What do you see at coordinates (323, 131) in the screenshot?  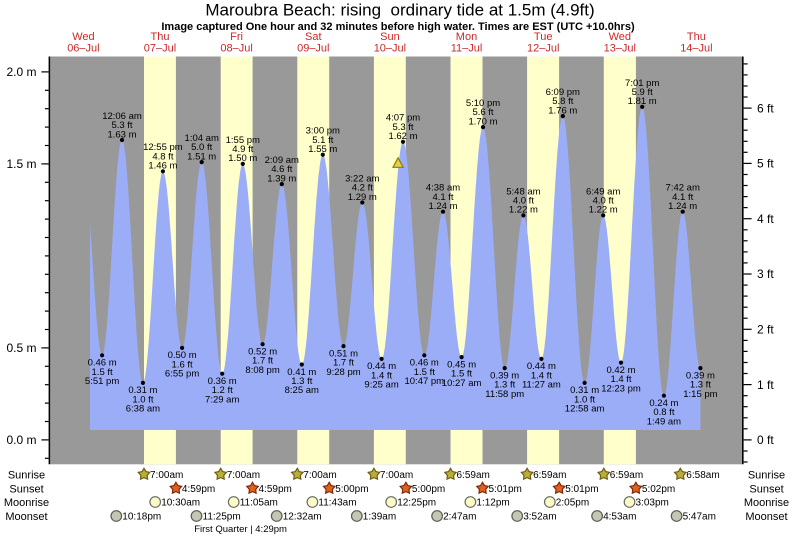 I see `svg-text: 3:00 pm` at bounding box center [323, 131].